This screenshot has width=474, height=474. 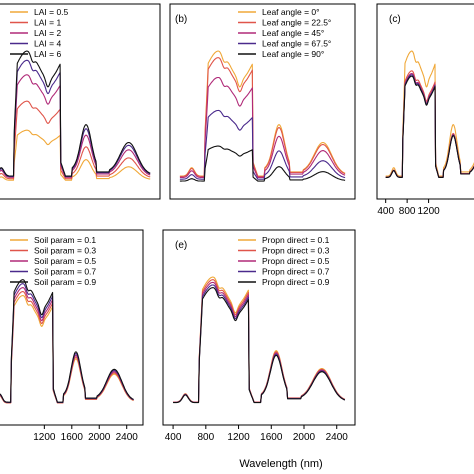 I want to click on legend-entry: LAI = 1, so click(x=47, y=23).